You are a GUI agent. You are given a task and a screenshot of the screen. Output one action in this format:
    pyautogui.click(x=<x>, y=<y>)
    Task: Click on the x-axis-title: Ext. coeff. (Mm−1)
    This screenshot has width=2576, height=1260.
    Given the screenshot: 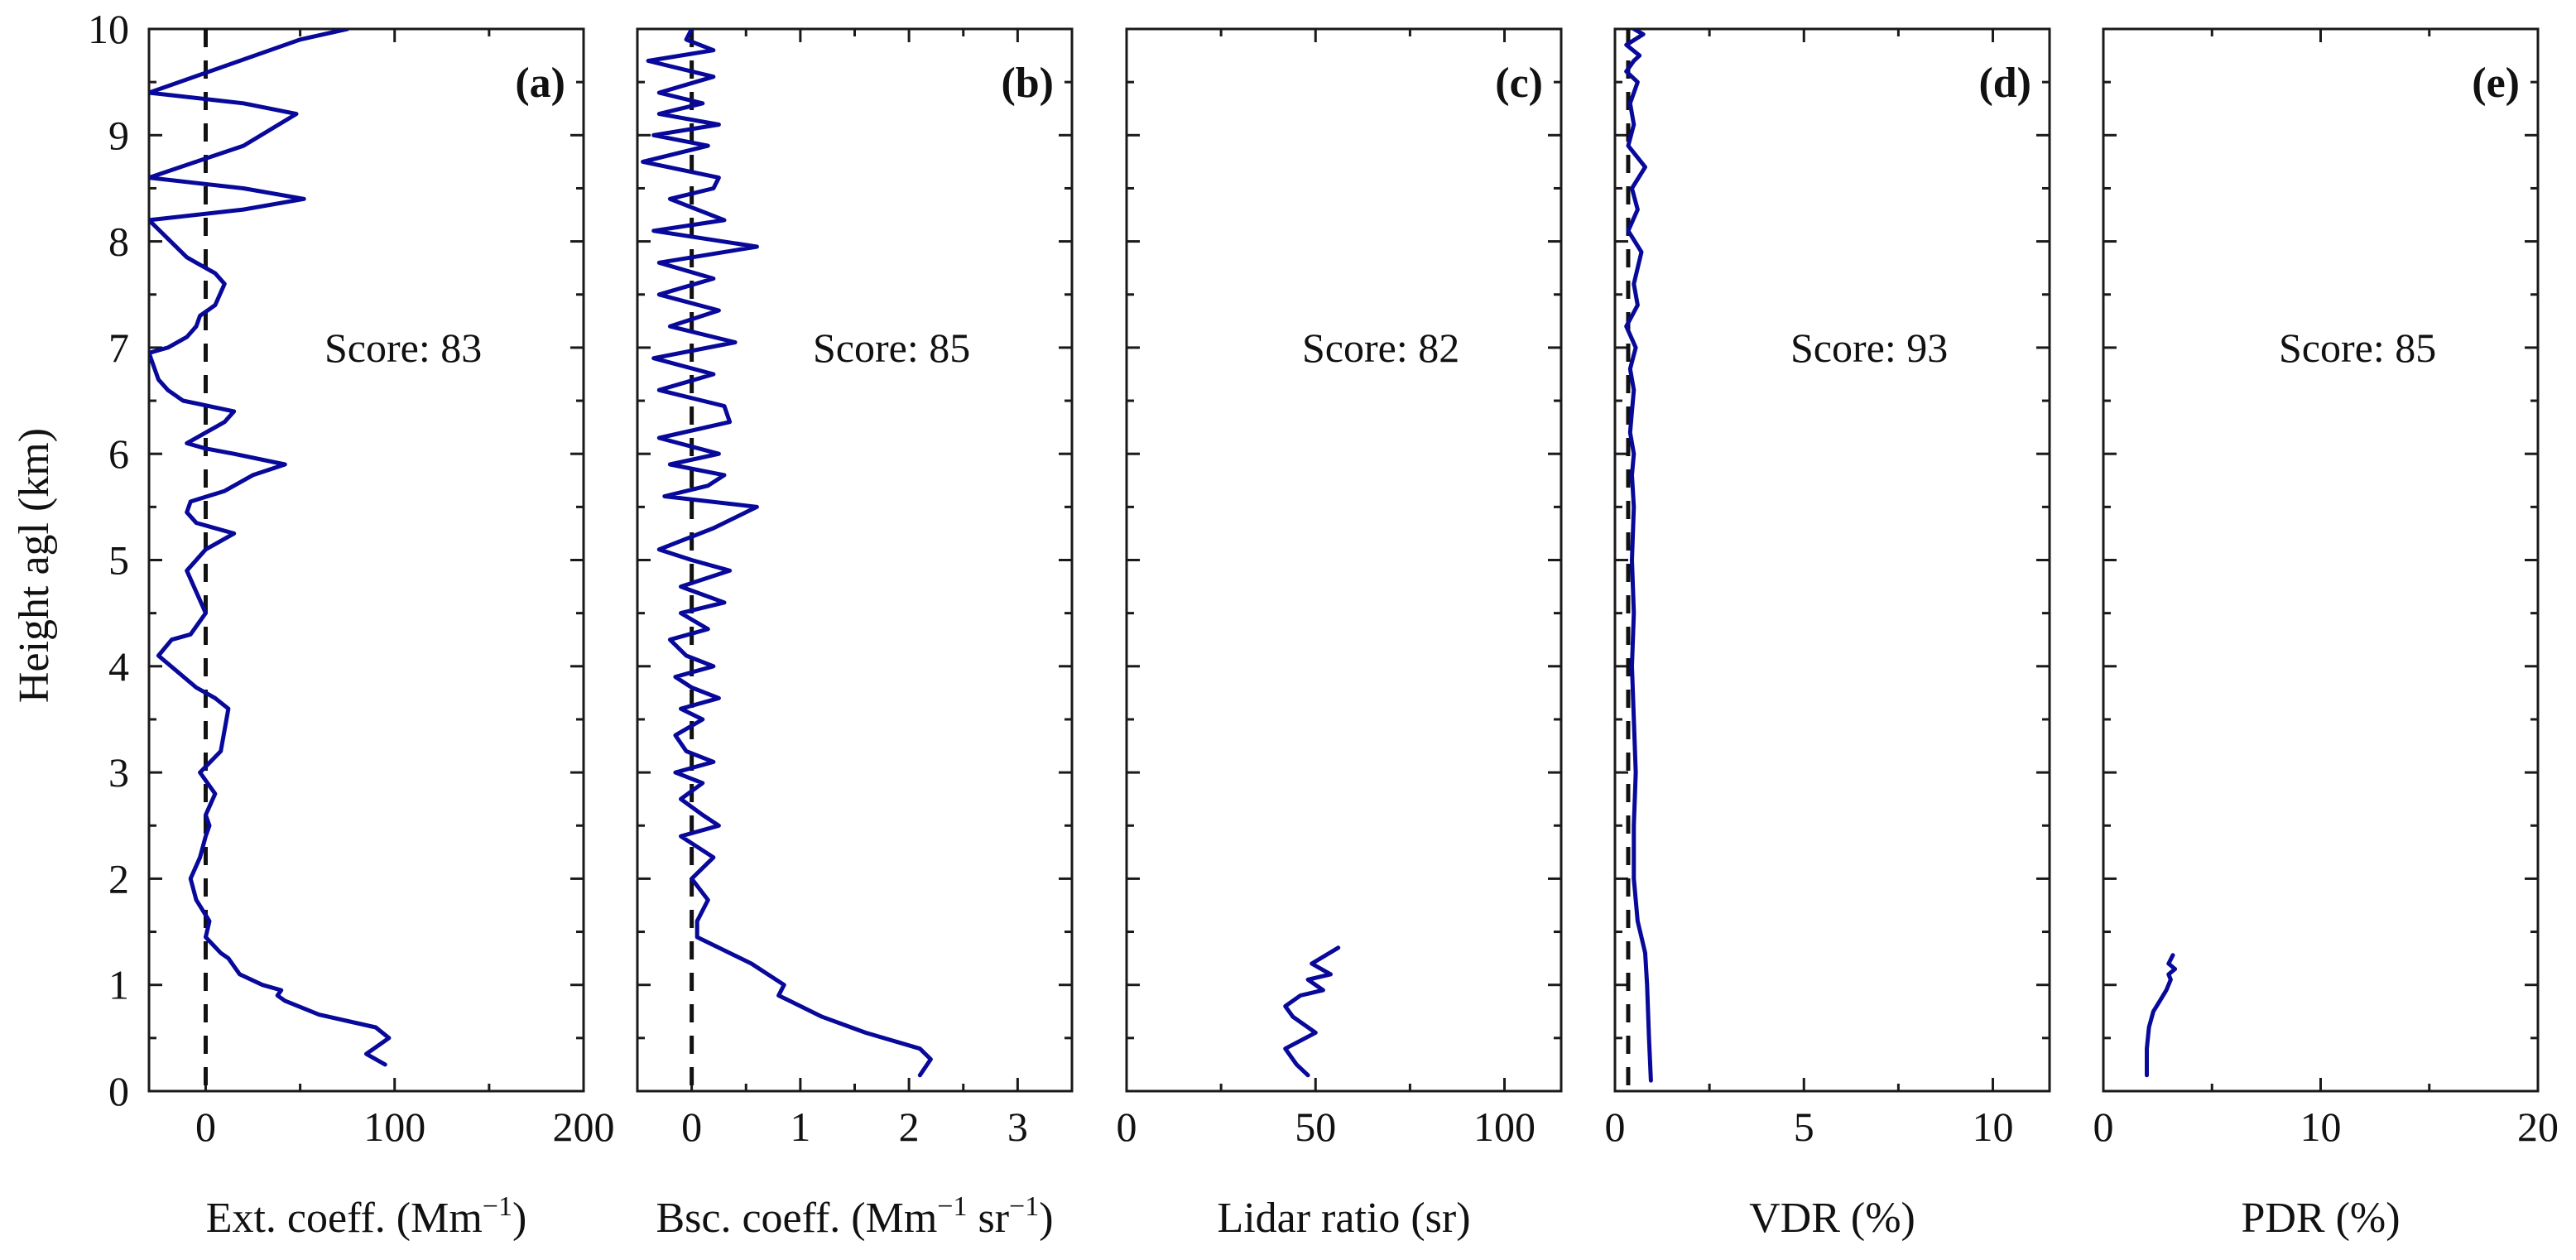 What is the action you would take?
    pyautogui.click(x=366, y=1216)
    